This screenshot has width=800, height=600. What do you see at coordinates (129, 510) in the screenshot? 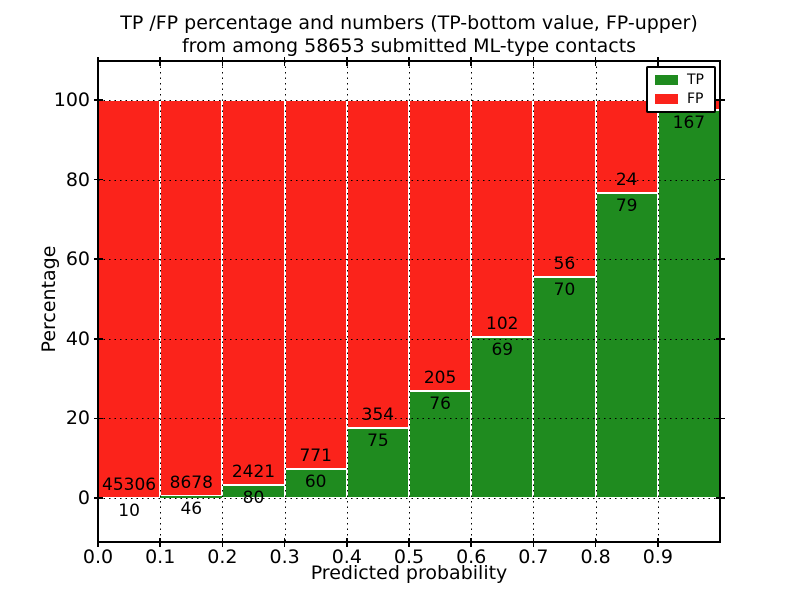
I see `tp-count-label: 10` at bounding box center [129, 510].